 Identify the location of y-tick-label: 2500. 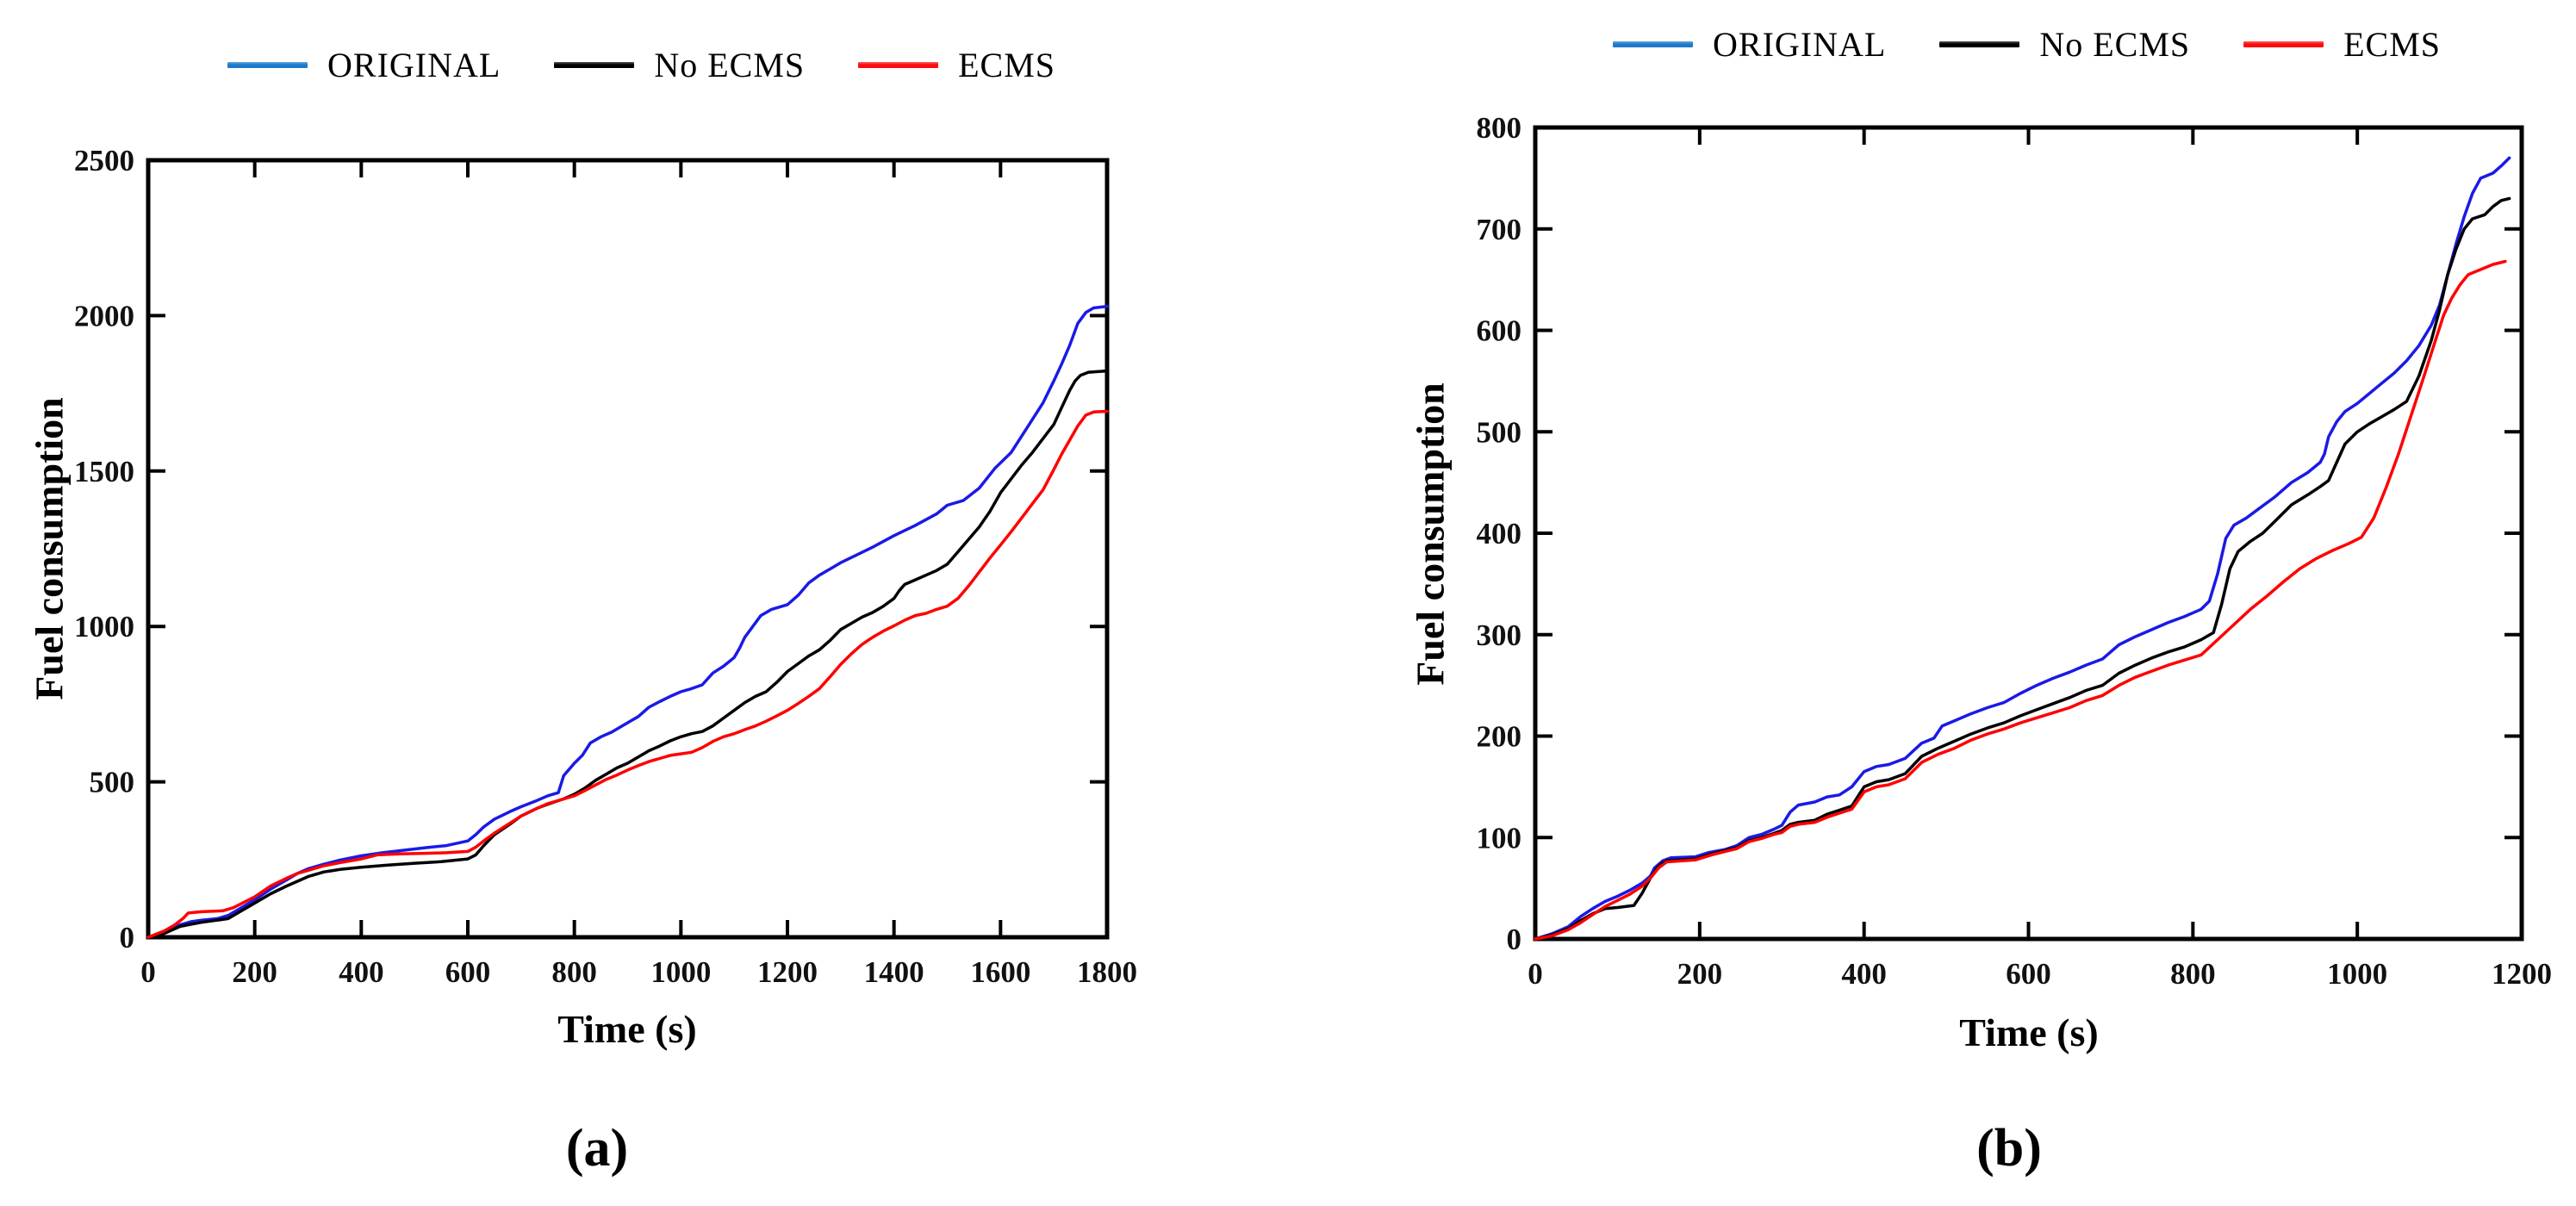
(104, 160).